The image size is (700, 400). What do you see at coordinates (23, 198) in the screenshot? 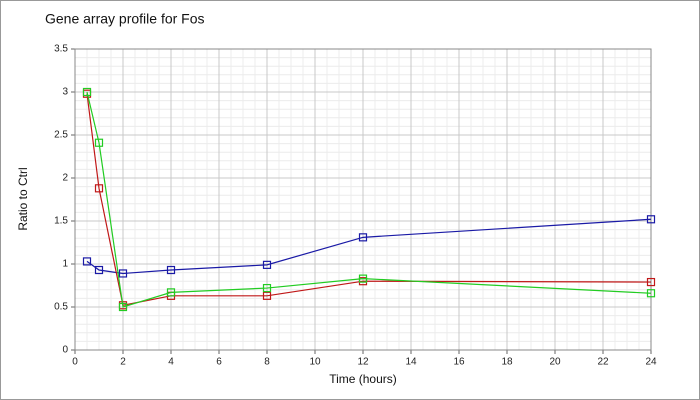
I see `y-axis-label: Ratio to Ctrl` at bounding box center [23, 198].